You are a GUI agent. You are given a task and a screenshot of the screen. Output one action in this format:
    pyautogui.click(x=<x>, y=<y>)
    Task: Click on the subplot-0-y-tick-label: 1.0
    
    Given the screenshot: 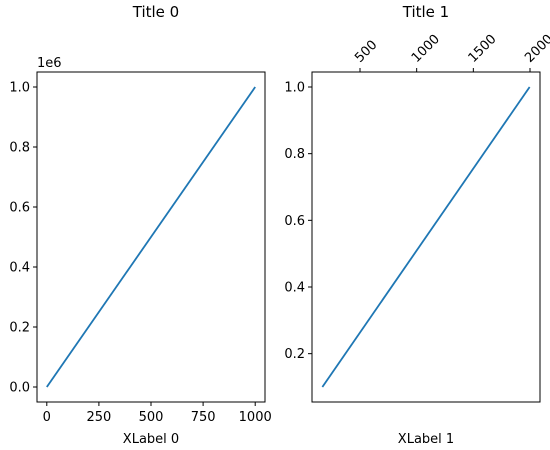 What is the action you would take?
    pyautogui.click(x=19, y=88)
    